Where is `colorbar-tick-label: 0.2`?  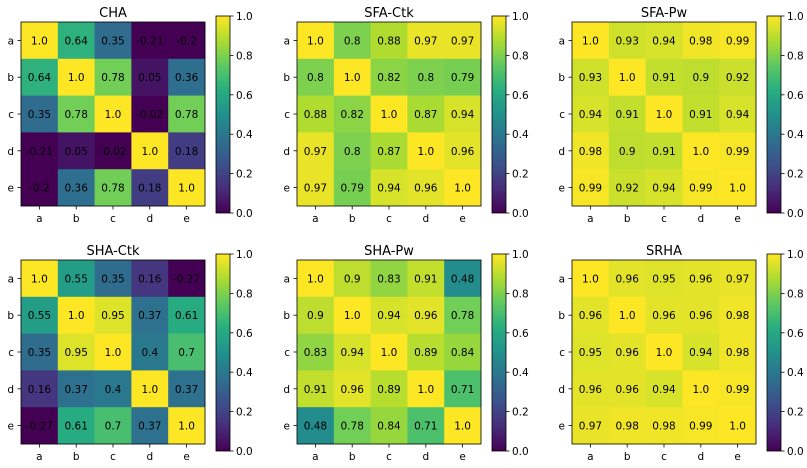 colorbar-tick-label: 0.2 is located at coordinates (520, 413).